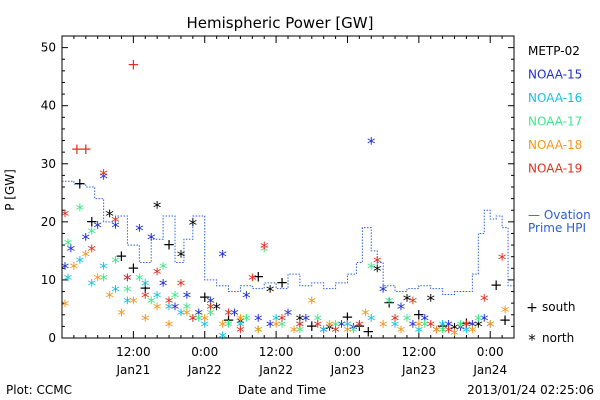 This screenshot has height=400, width=600. What do you see at coordinates (48, 48) in the screenshot?
I see `y-tick-label: 50` at bounding box center [48, 48].